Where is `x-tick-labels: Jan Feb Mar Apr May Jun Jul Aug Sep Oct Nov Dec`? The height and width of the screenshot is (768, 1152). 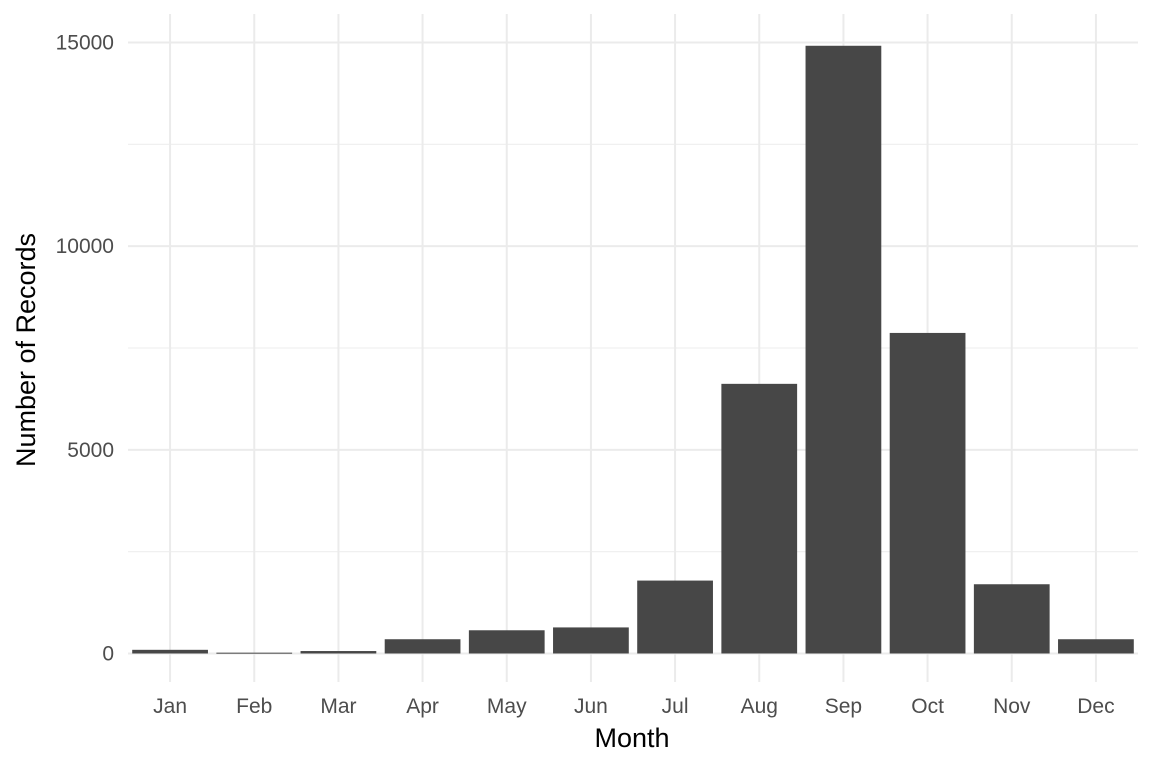 x-tick-labels: Jan Feb Mar Apr May Jun Jul Aug Sep Oct Nov Dec is located at coordinates (633, 706).